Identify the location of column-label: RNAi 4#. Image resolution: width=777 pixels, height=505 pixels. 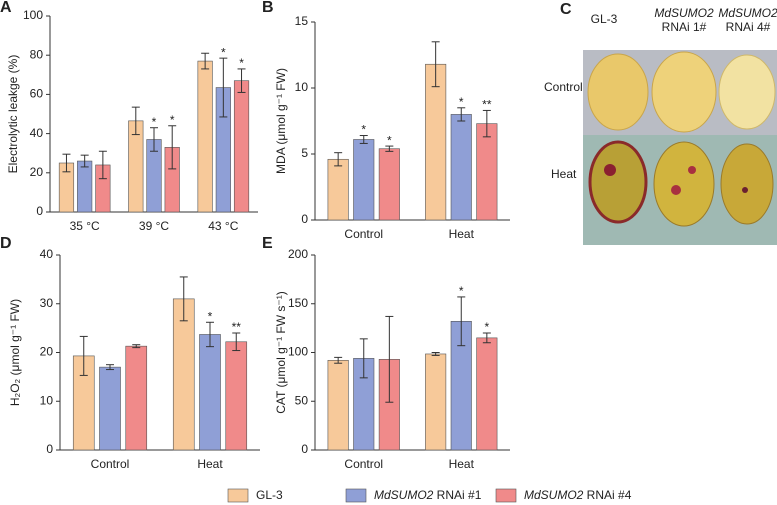
(748, 27).